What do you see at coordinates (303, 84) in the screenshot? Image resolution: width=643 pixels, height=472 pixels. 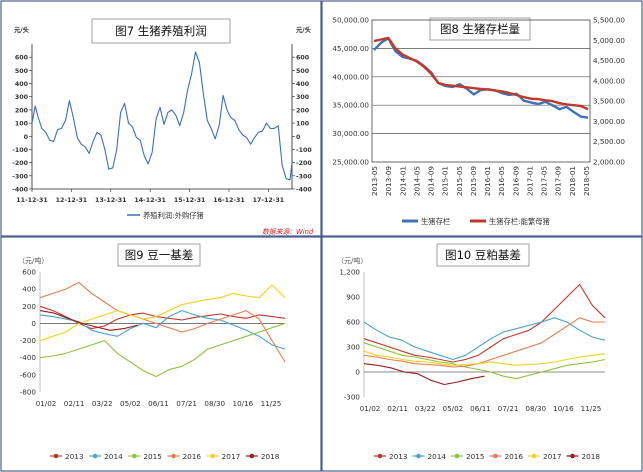 I see `profit-tick-label-right: 400` at bounding box center [303, 84].